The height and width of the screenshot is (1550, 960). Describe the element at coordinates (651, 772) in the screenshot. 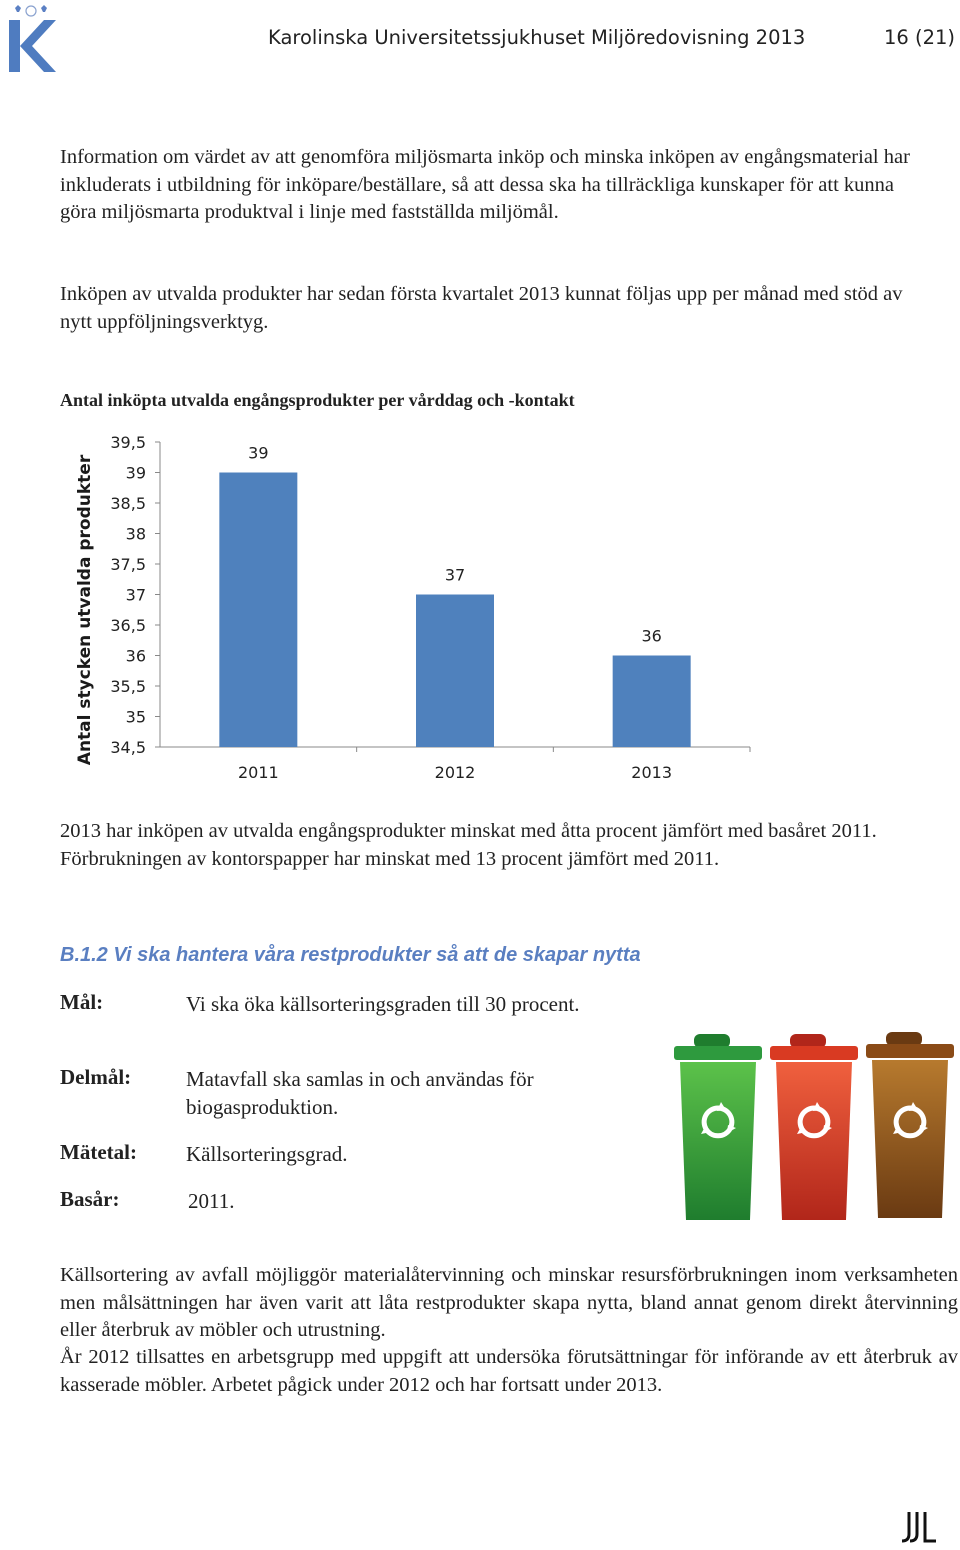

I see `x-tick-label: 2013` at that location.